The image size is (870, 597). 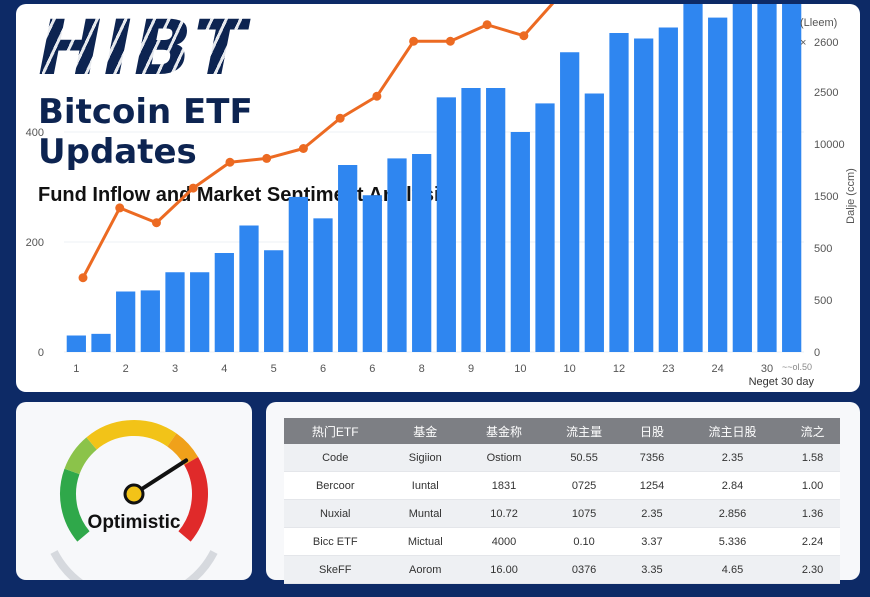 I want to click on table-cell: 1.00, so click(x=812, y=485).